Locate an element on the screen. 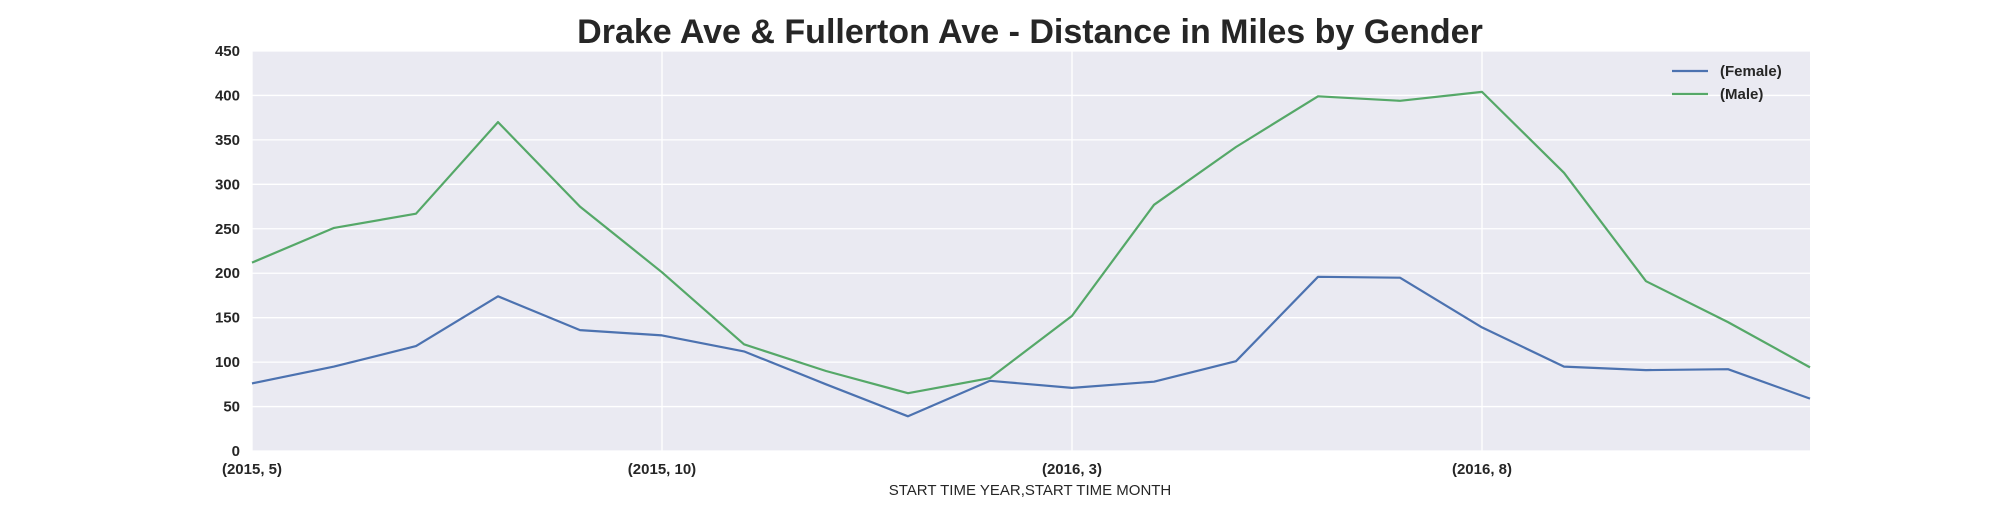 The width and height of the screenshot is (2000, 505). y-tick-label: 400 is located at coordinates (227, 95).